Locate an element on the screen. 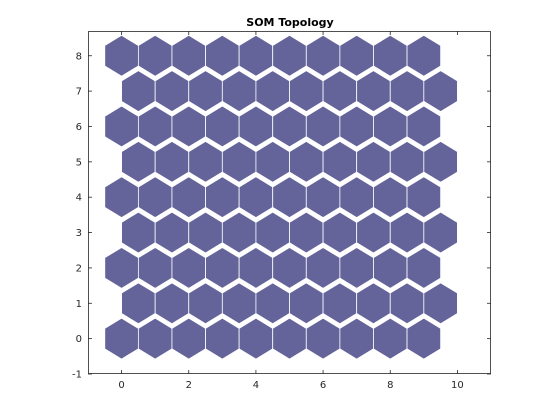  y-tick-label: 3 is located at coordinates (79, 233).